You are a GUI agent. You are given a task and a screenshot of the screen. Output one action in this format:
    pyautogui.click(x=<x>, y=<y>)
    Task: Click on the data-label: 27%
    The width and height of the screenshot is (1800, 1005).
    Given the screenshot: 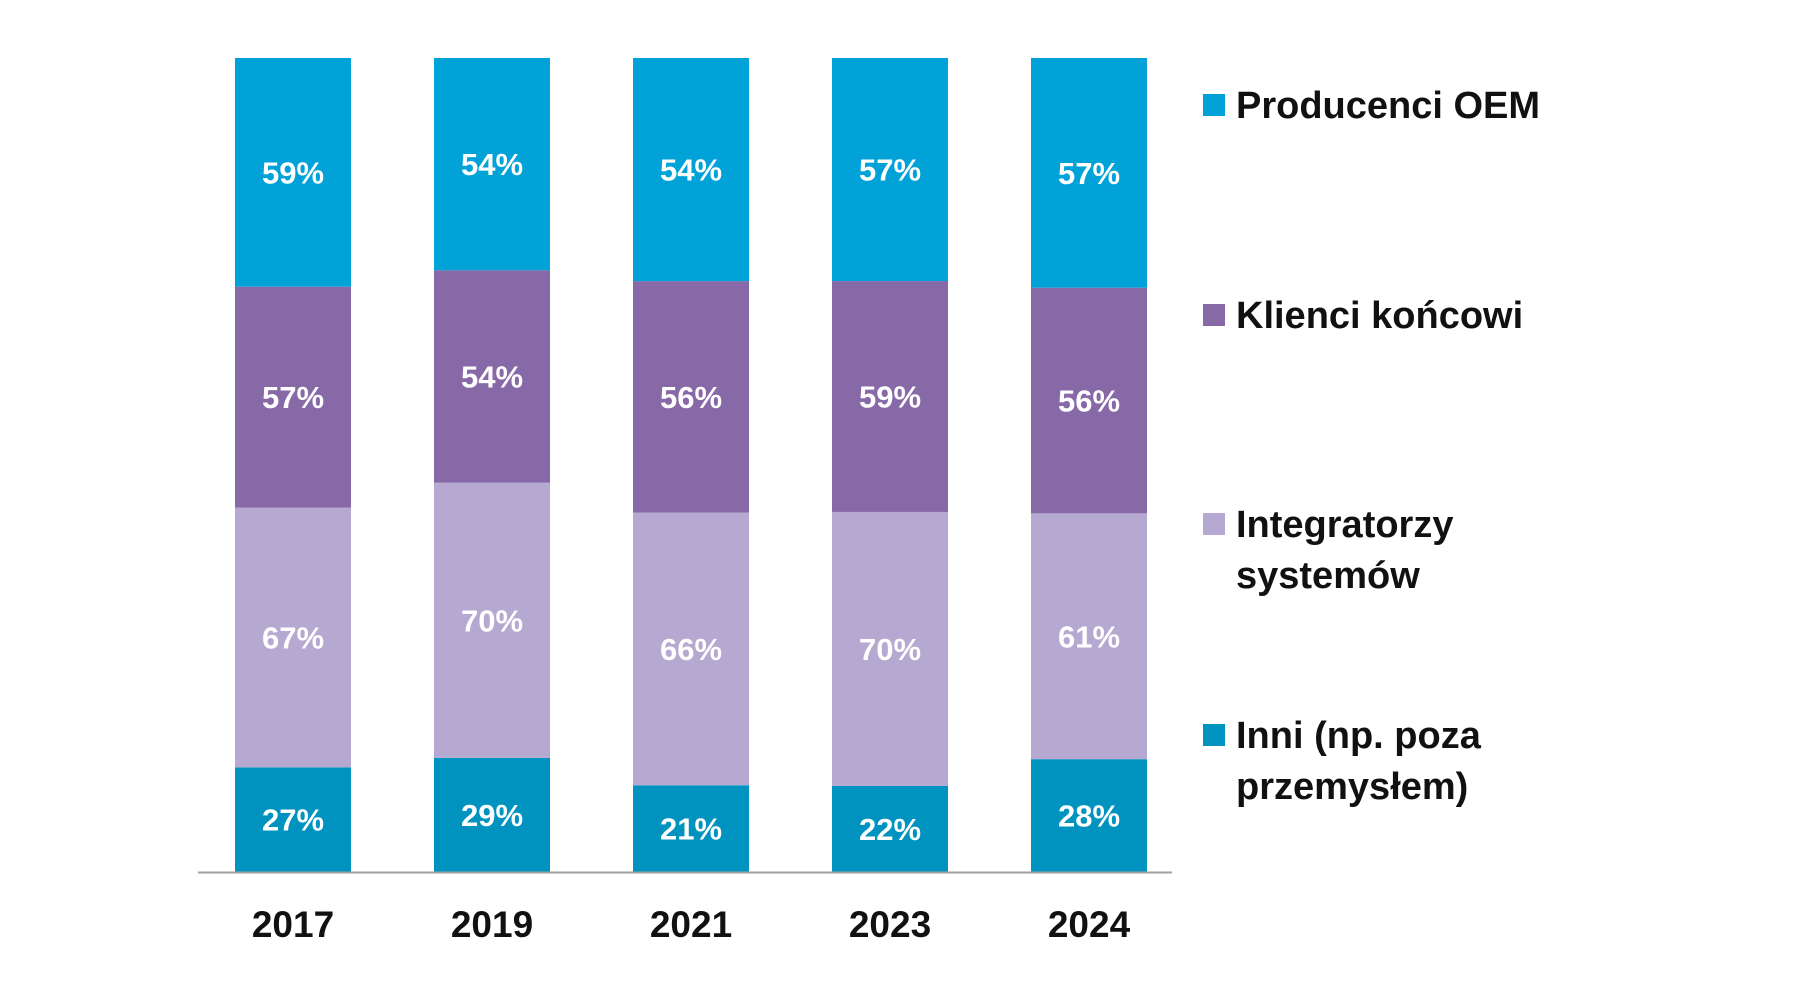 What is the action you would take?
    pyautogui.click(x=293, y=820)
    